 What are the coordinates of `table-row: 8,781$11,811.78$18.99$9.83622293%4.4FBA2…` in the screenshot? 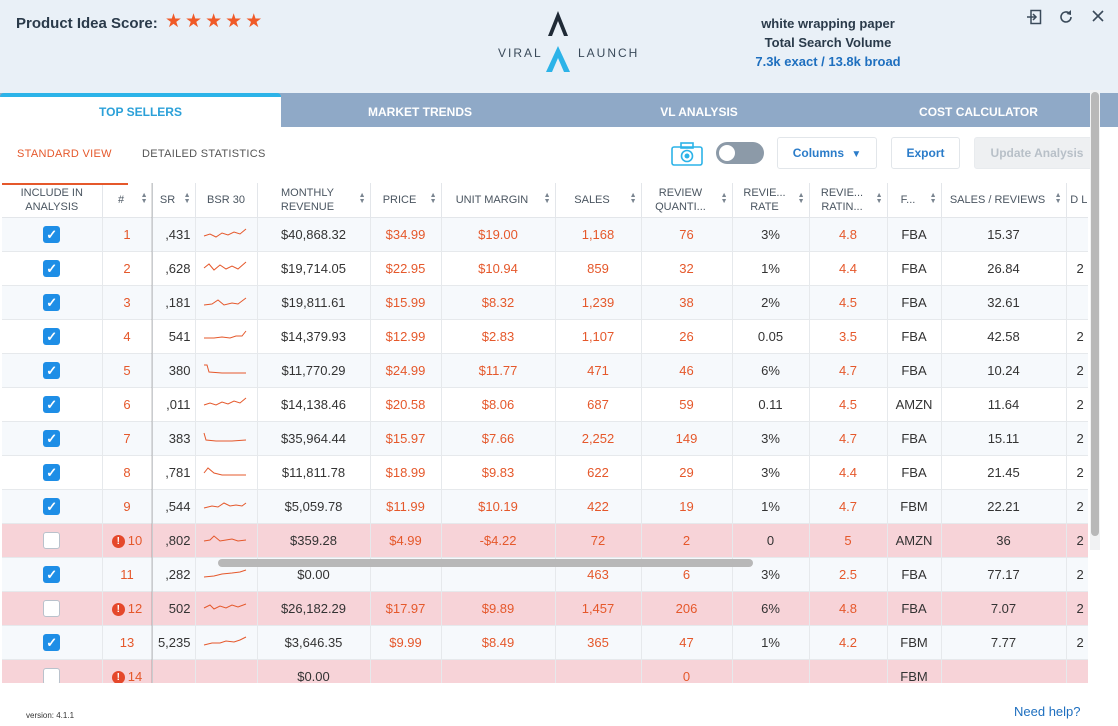 It's located at (545, 472).